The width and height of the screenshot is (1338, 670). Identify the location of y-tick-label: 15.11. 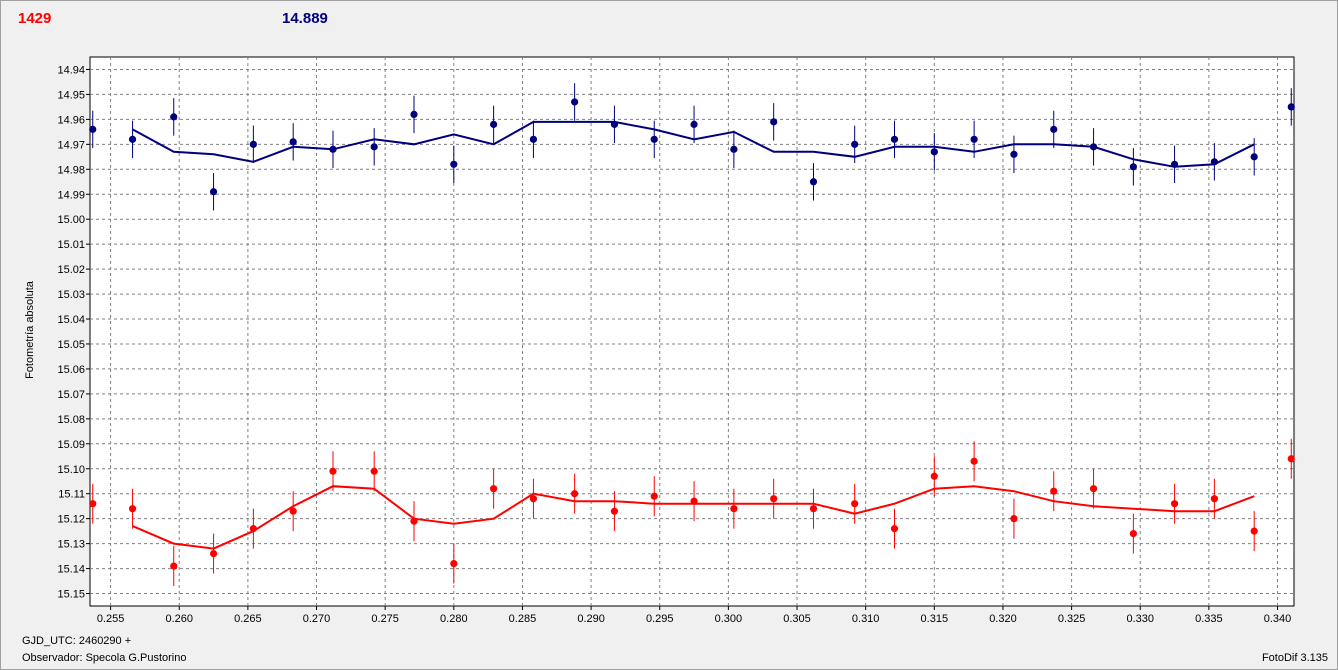
(71, 495).